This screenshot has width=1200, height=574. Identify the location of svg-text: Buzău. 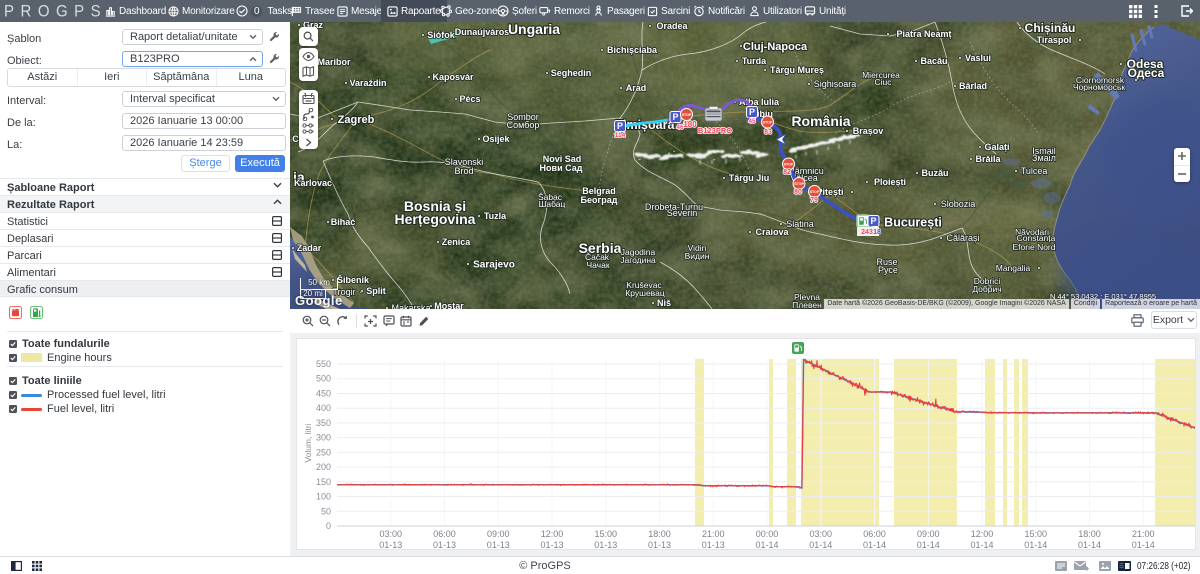
(935, 173).